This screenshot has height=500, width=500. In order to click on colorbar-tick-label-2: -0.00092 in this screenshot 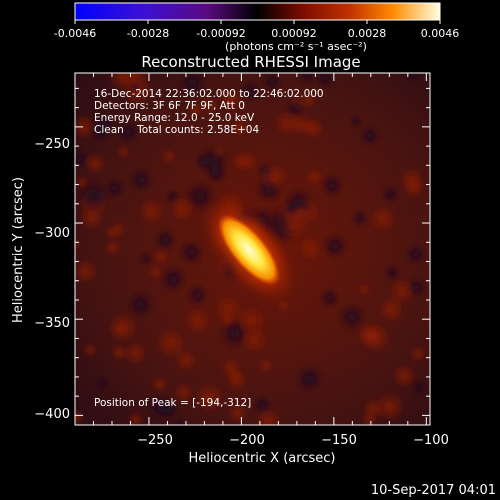, I will do `click(220, 33)`.